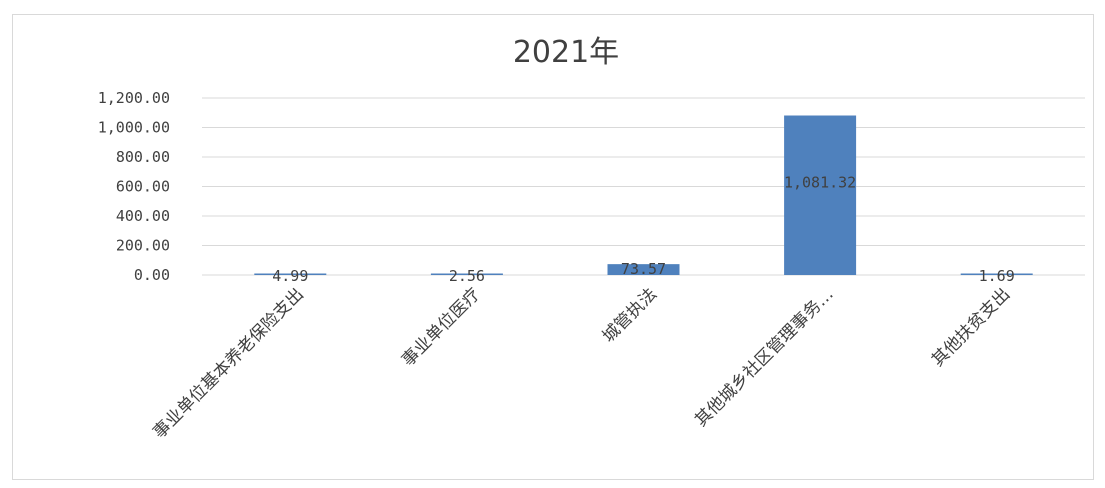 The height and width of the screenshot is (488, 1105). Describe the element at coordinates (152, 275) in the screenshot. I see `y-tick-label: 0.00` at that location.